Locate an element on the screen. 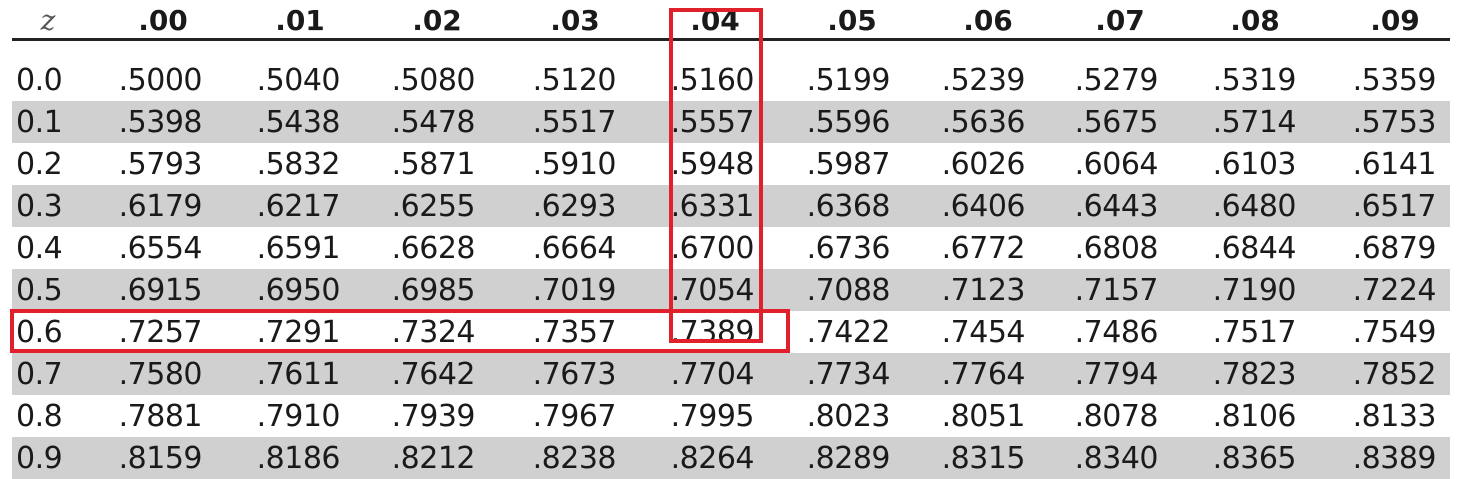 The image size is (1478, 479). table-cell: .7910 is located at coordinates (298, 416).